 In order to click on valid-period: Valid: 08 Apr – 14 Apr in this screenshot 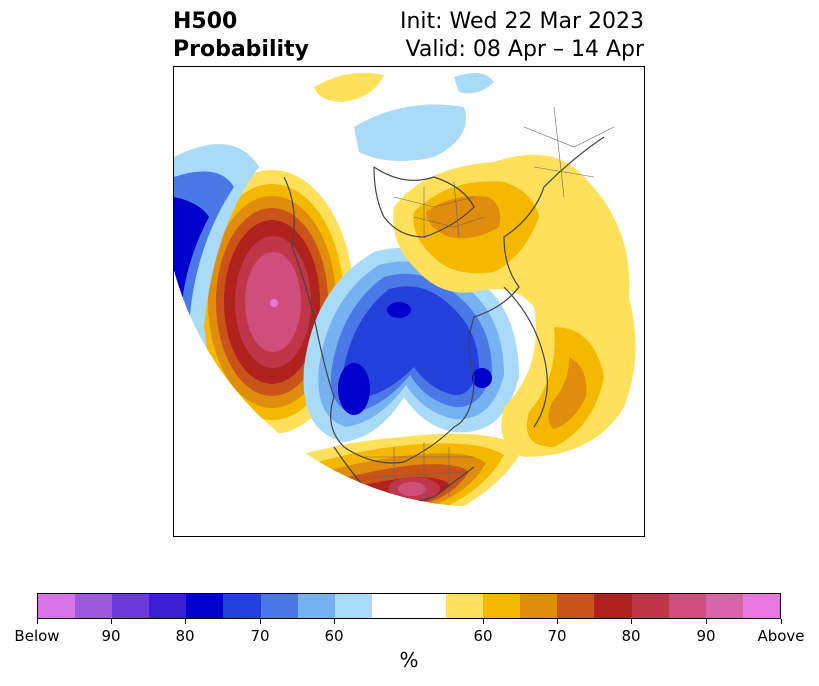, I will do `click(525, 49)`.